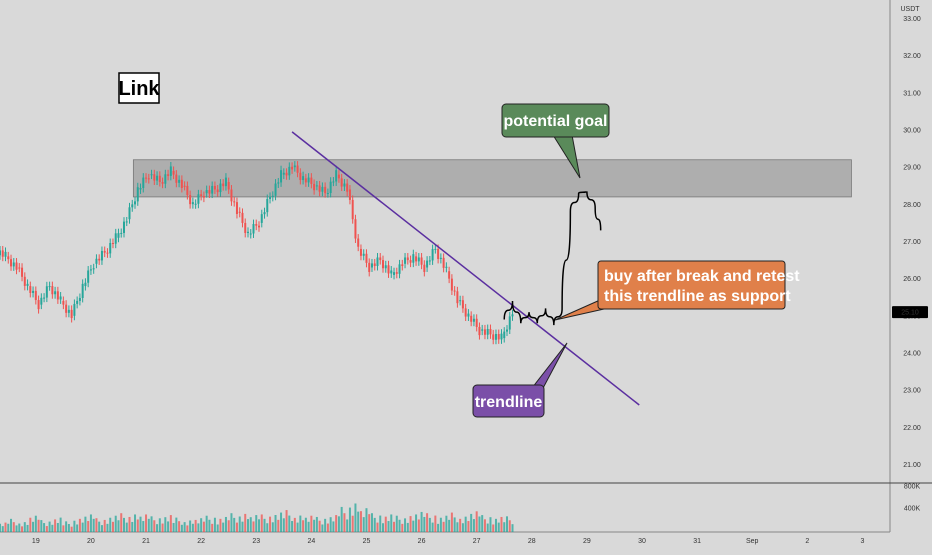 This screenshot has width=932, height=555. Describe the element at coordinates (697, 296) in the screenshot. I see `buy-note-line-2: this trendline as support` at that location.